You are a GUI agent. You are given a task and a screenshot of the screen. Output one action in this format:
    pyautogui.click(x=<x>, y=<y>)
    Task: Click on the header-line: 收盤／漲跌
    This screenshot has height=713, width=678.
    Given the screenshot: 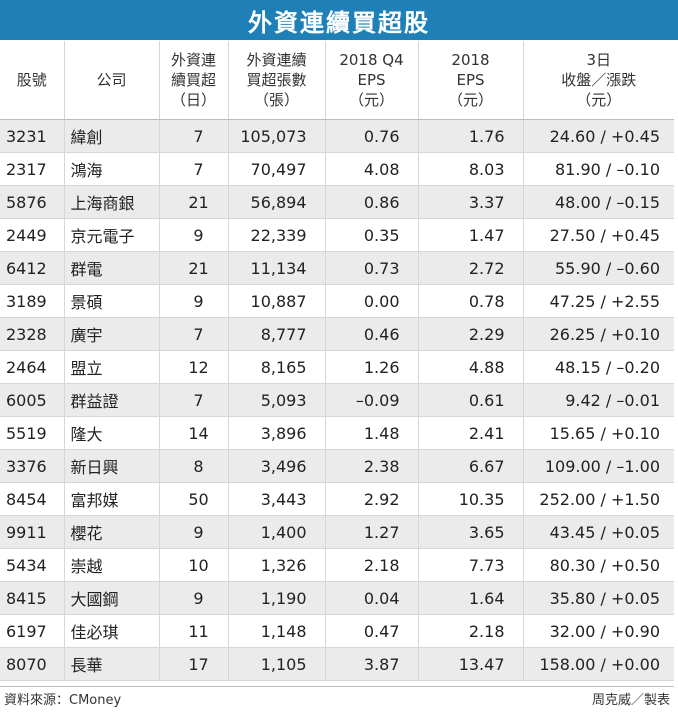 What is the action you would take?
    pyautogui.click(x=599, y=80)
    